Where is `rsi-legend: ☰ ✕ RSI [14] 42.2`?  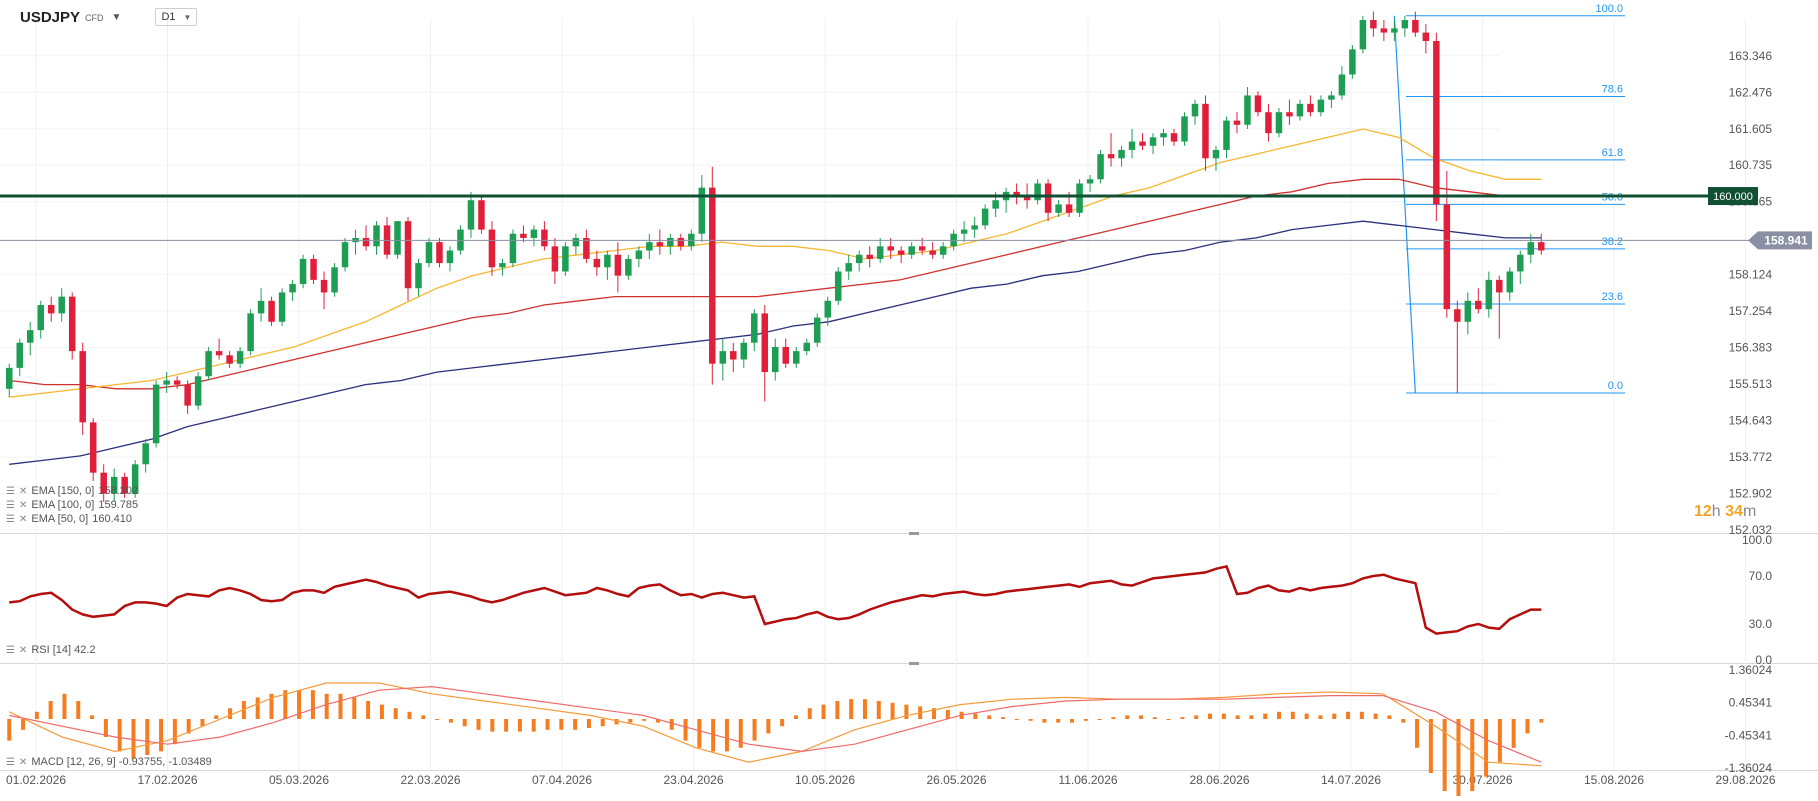
rsi-legend: ☰ ✕ RSI [14] 42.2 is located at coordinates (51, 650).